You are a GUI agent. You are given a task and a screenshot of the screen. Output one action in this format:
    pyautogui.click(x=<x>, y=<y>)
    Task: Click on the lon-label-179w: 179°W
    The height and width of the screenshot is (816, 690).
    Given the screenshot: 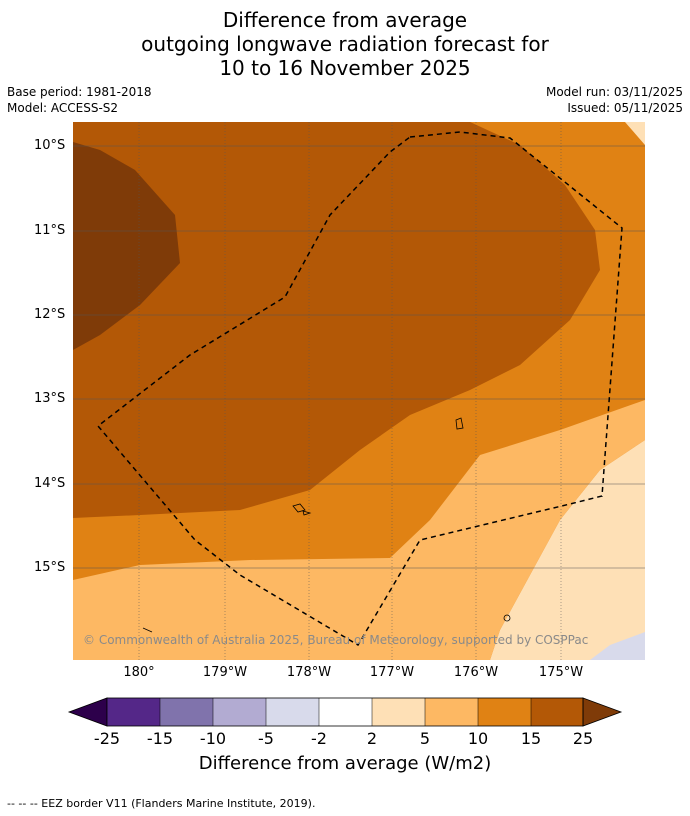 What is the action you would take?
    pyautogui.click(x=225, y=672)
    